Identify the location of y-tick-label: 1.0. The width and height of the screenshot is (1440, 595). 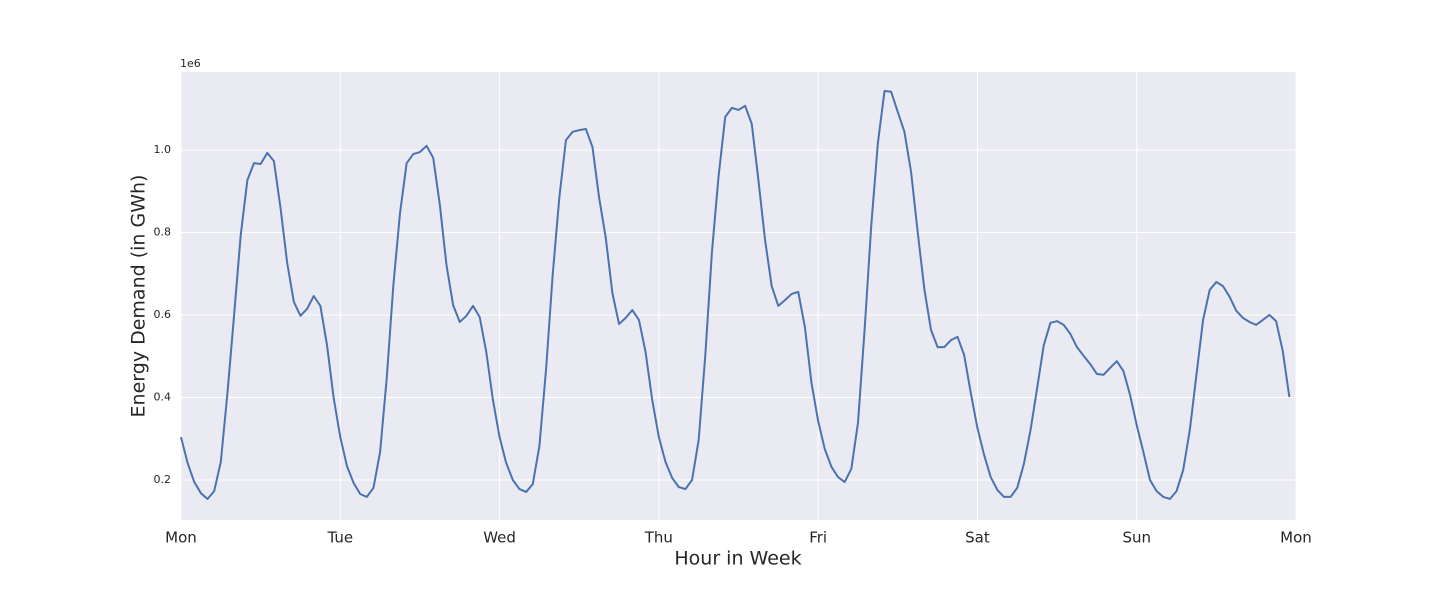
(163, 149).